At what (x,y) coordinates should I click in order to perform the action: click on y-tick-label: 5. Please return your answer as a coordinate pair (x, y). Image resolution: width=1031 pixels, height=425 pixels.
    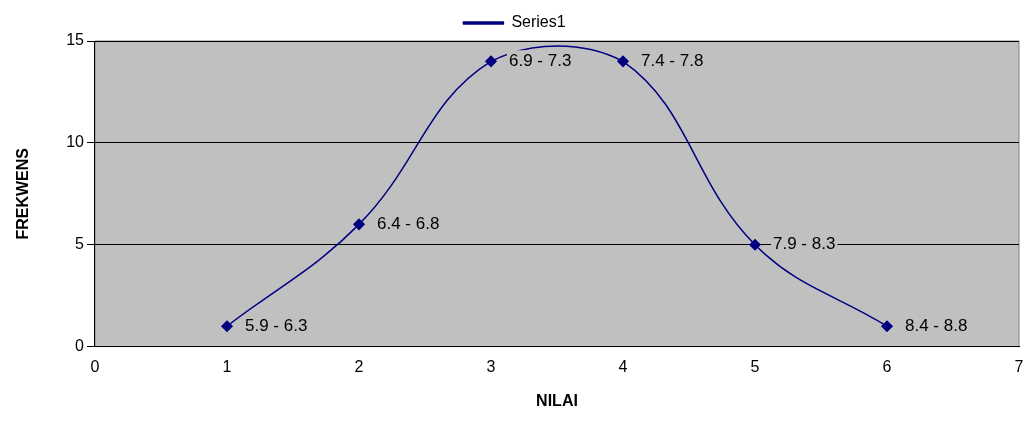
    Looking at the image, I should click on (80, 244).